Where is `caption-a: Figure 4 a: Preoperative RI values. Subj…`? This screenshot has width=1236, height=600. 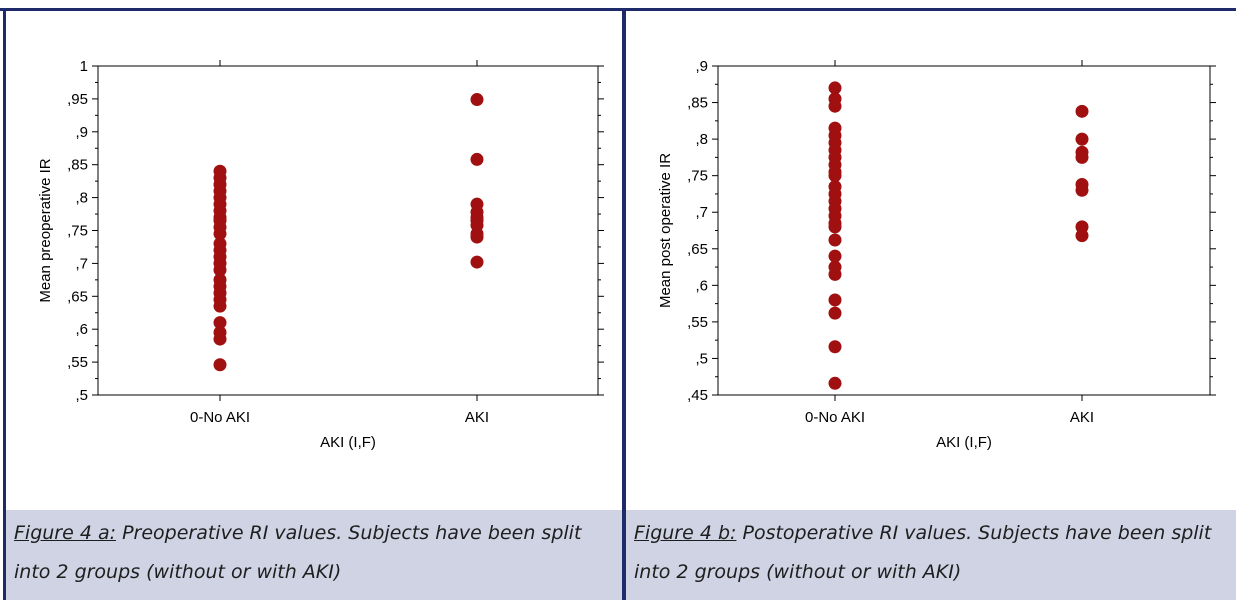
caption-a: Figure 4 a: Preoperative RI values. Subj… is located at coordinates (314, 555).